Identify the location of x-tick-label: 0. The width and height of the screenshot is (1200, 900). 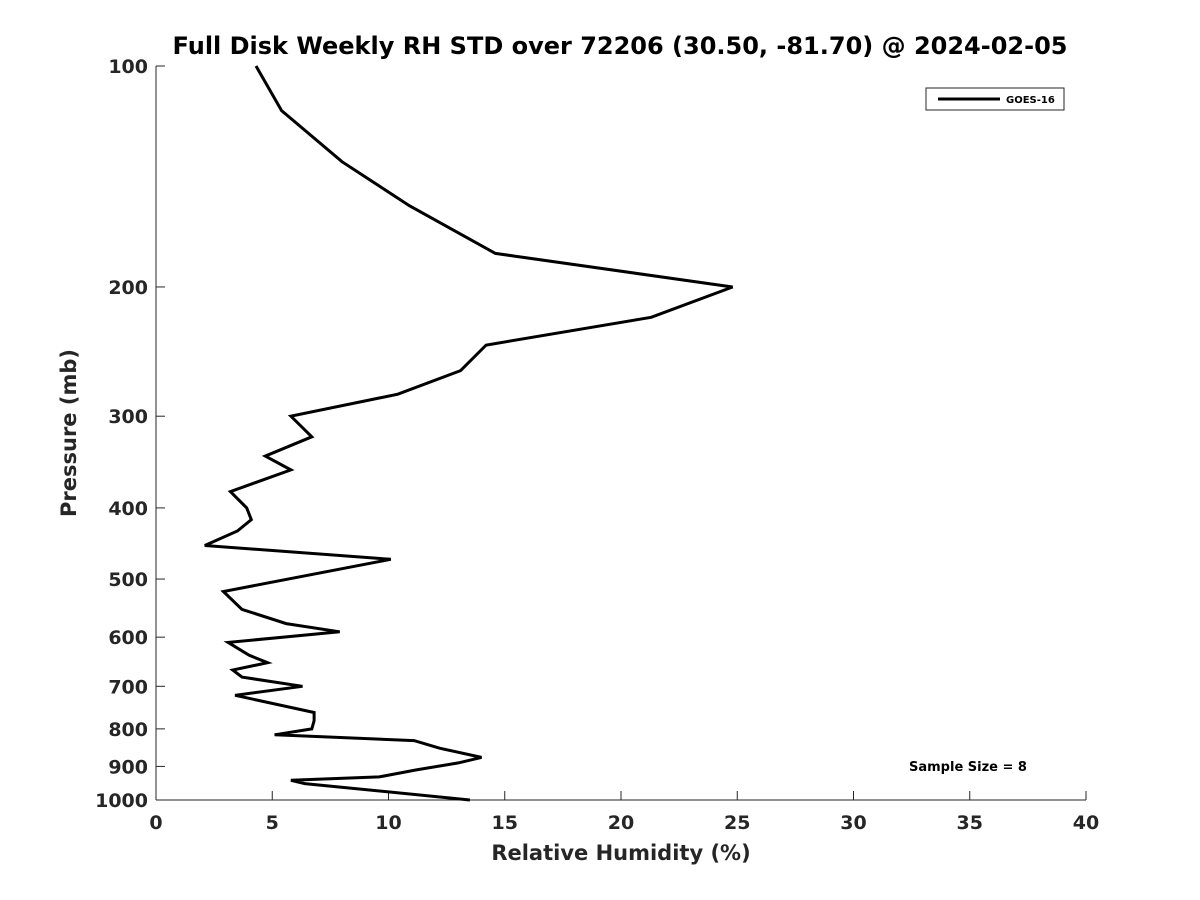
(155, 823).